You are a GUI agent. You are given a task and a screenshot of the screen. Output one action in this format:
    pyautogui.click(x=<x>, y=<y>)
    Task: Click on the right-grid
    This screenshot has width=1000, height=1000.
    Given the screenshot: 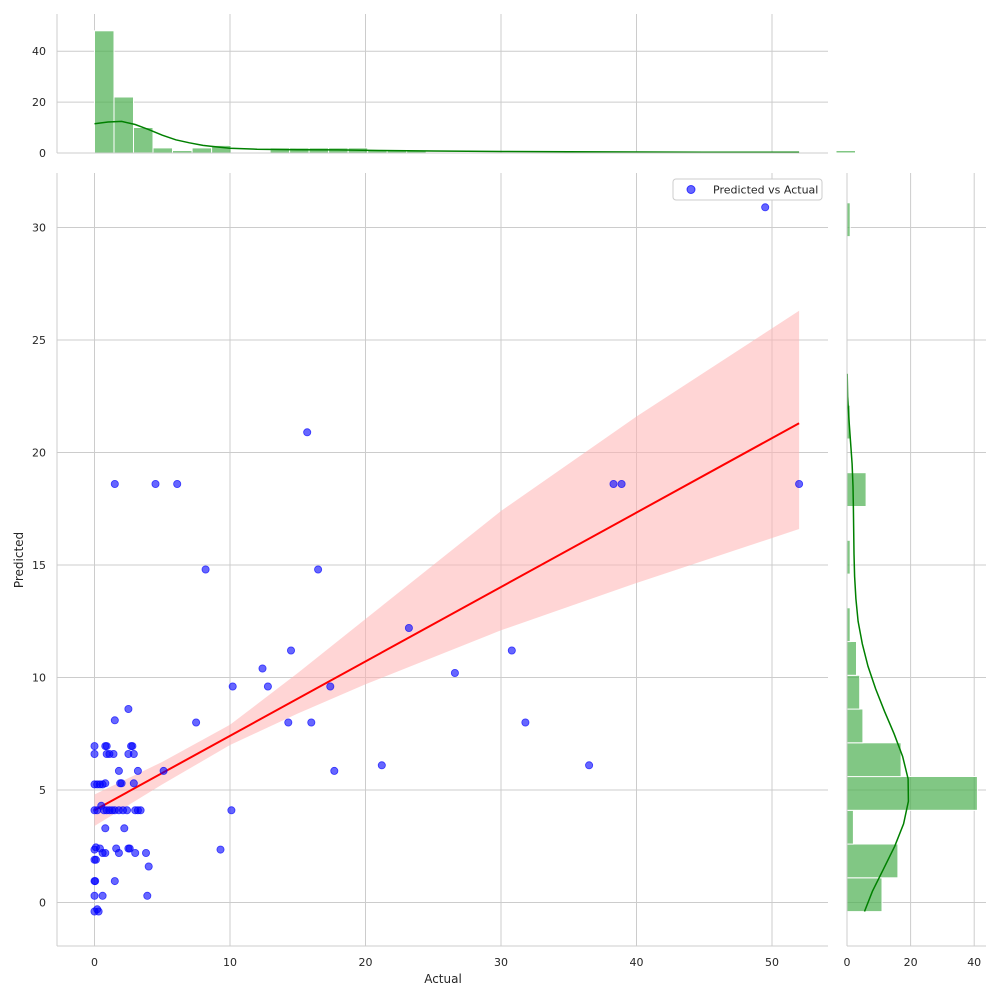 What is the action you would take?
    pyautogui.click(x=916, y=559)
    